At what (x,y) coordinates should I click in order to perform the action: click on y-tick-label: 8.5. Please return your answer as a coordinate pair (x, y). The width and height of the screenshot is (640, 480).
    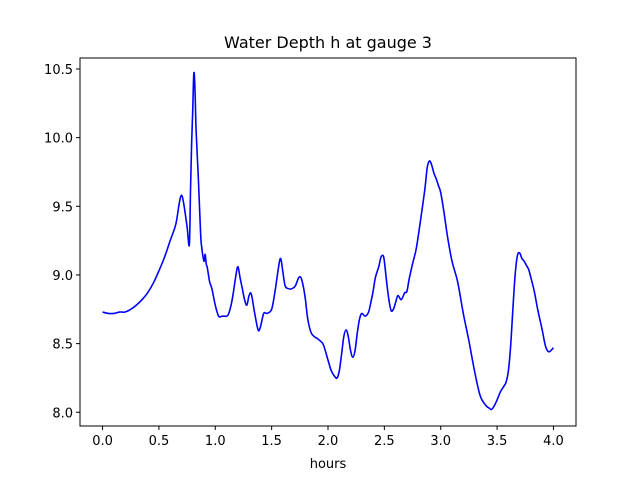
    Looking at the image, I should click on (62, 345).